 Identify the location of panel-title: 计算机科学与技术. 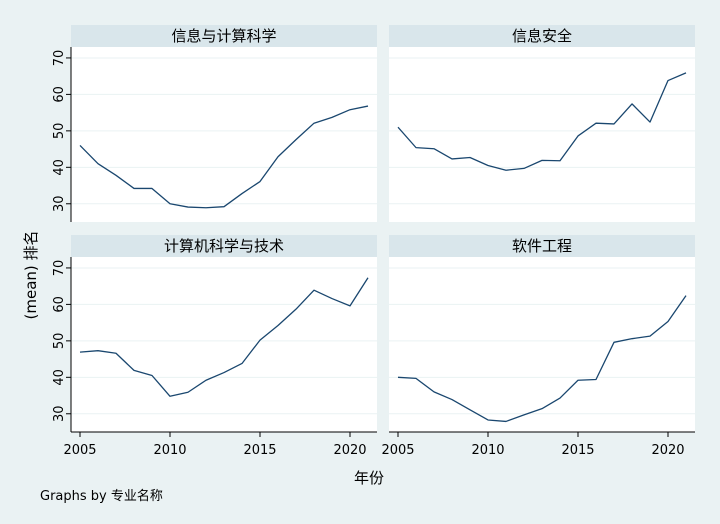
(224, 246).